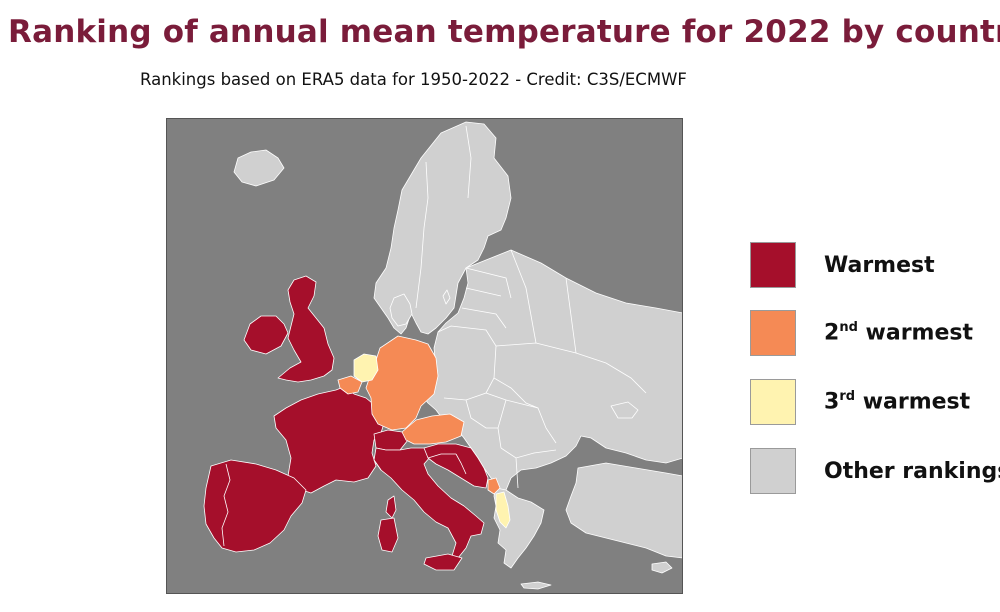  What do you see at coordinates (832, 402) in the screenshot?
I see `legend-text-third: 3` at bounding box center [832, 402].